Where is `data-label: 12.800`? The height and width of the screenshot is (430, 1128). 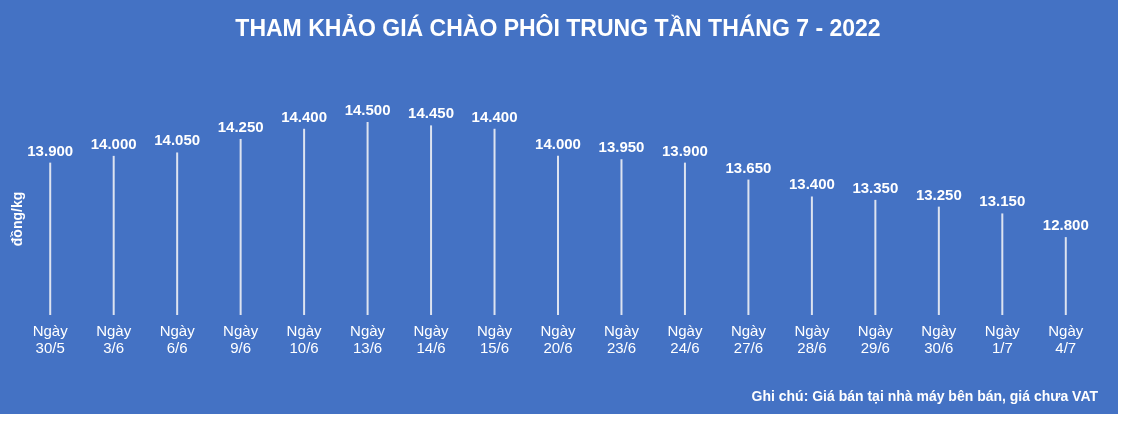 data-label: 12.800 is located at coordinates (1065, 225).